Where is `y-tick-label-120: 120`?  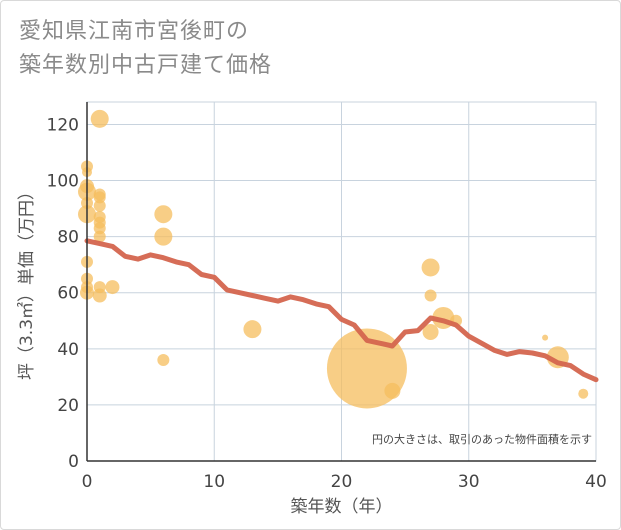 y-tick-label-120: 120 is located at coordinates (63, 125).